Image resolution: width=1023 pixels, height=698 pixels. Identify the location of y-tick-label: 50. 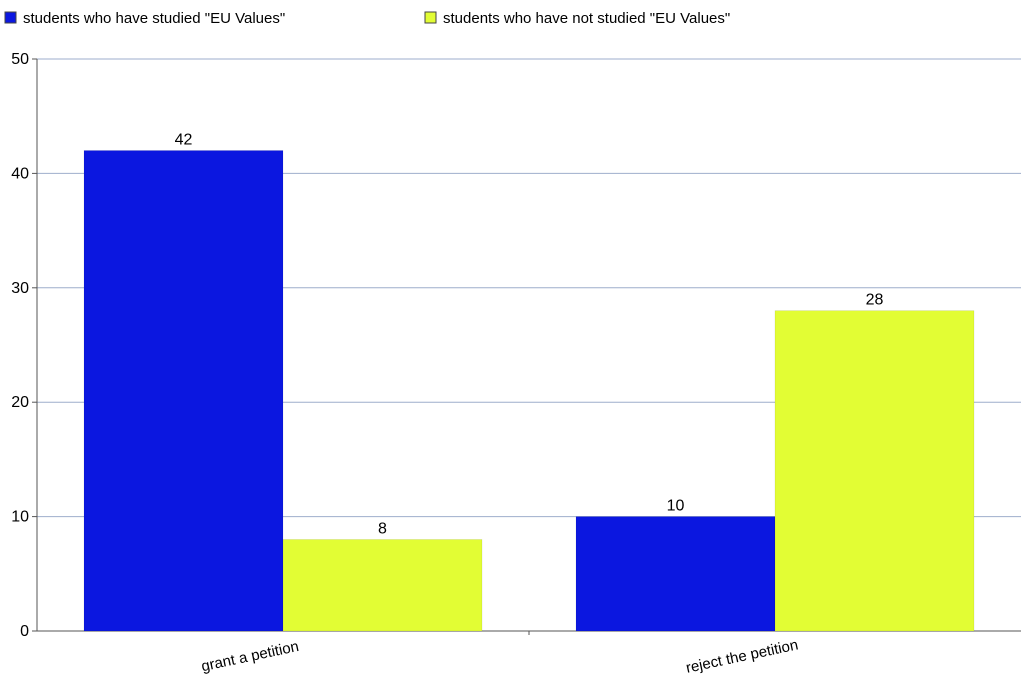
(20, 59).